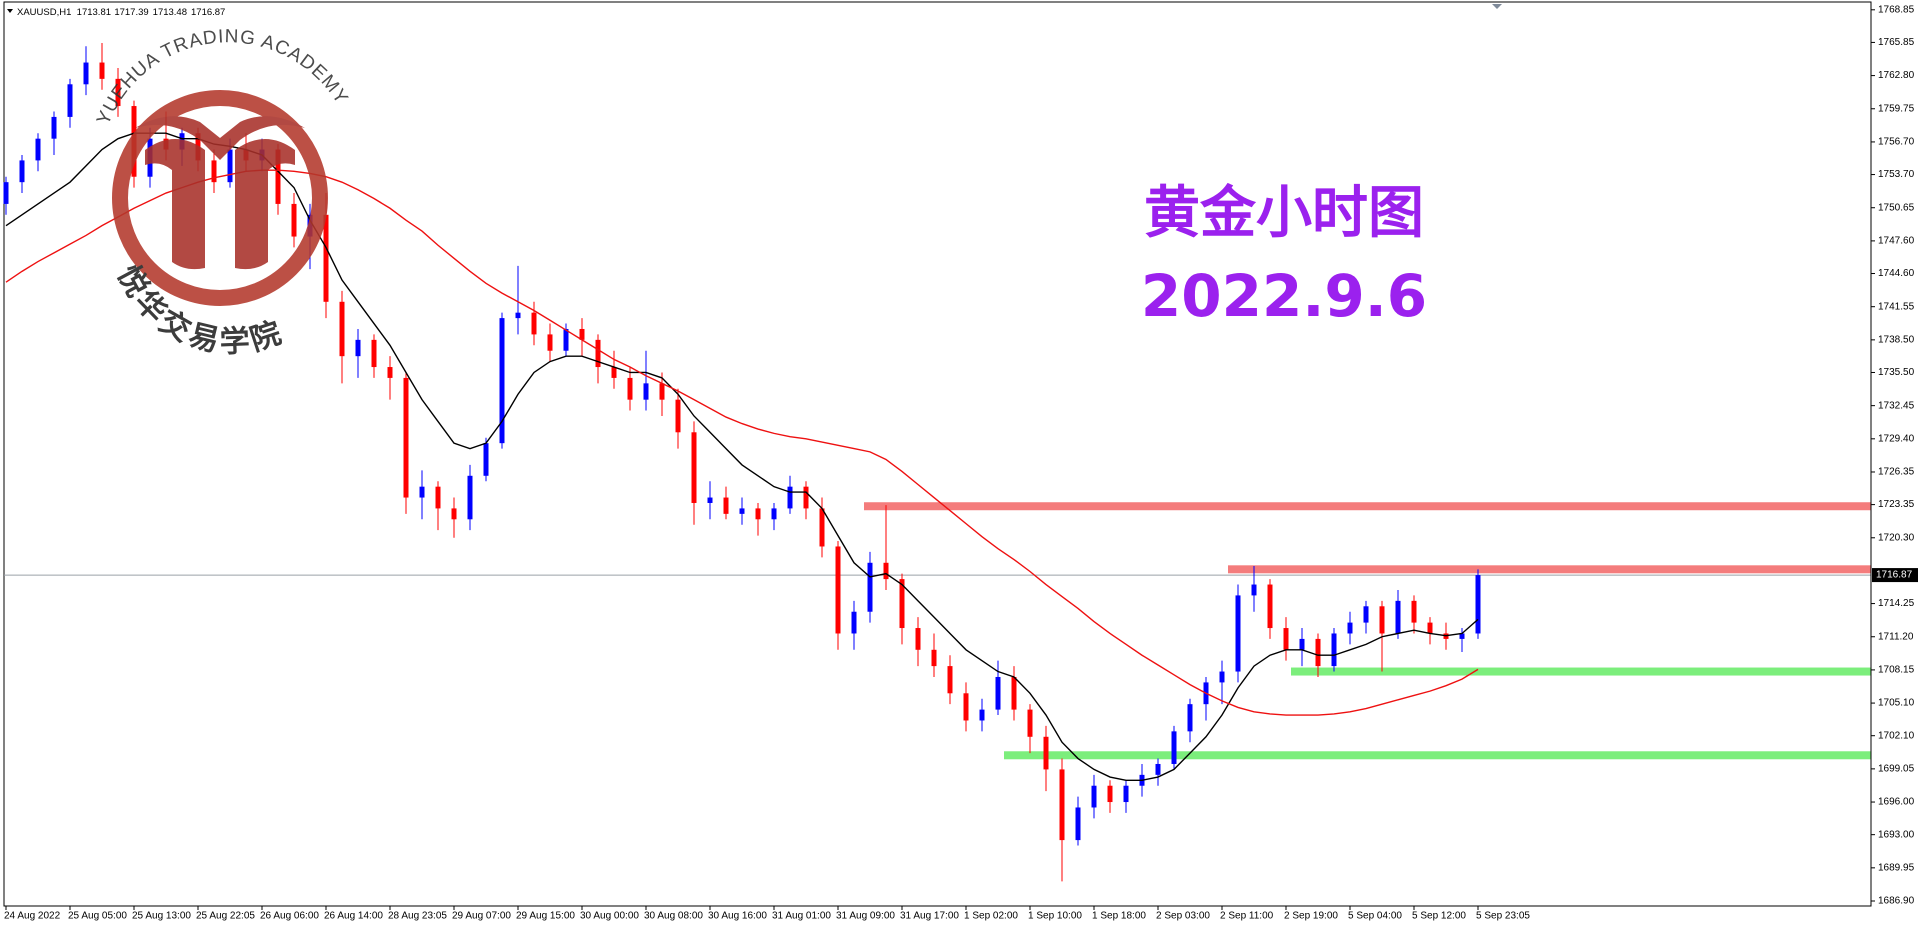 This screenshot has width=1920, height=927. What do you see at coordinates (1497, 6) in the screenshot?
I see `scroll-arrow` at bounding box center [1497, 6].